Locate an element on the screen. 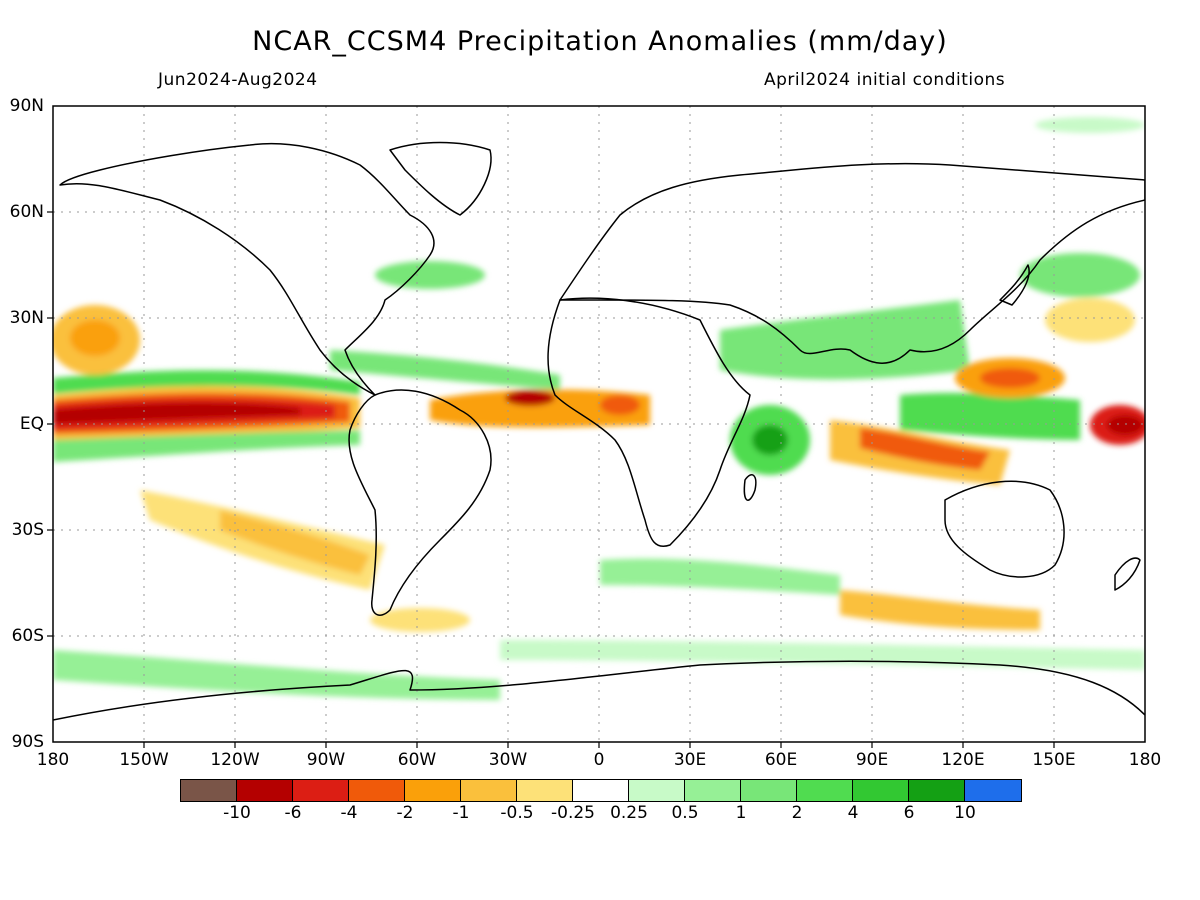 Image resolution: width=1200 pixels, height=900 pixels. australia-coast is located at coordinates (1004, 529).